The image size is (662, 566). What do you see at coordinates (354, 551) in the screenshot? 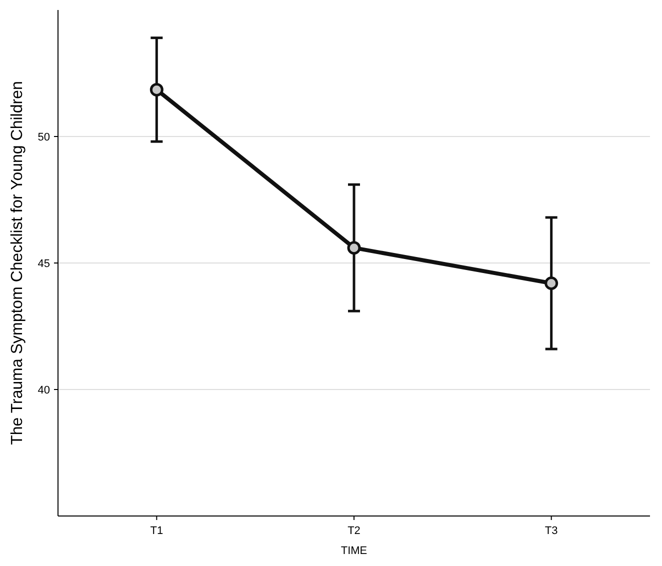
I see `x-axis-title: TIME` at bounding box center [354, 551].